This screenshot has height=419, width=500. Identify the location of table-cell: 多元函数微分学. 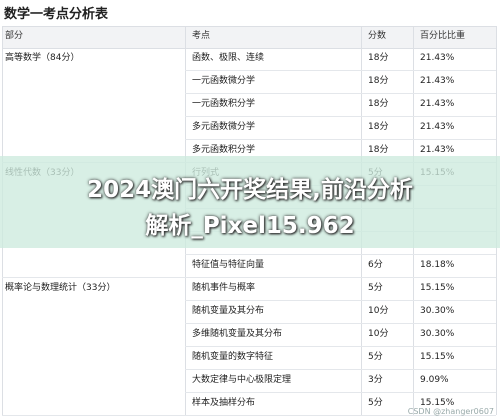
(224, 127).